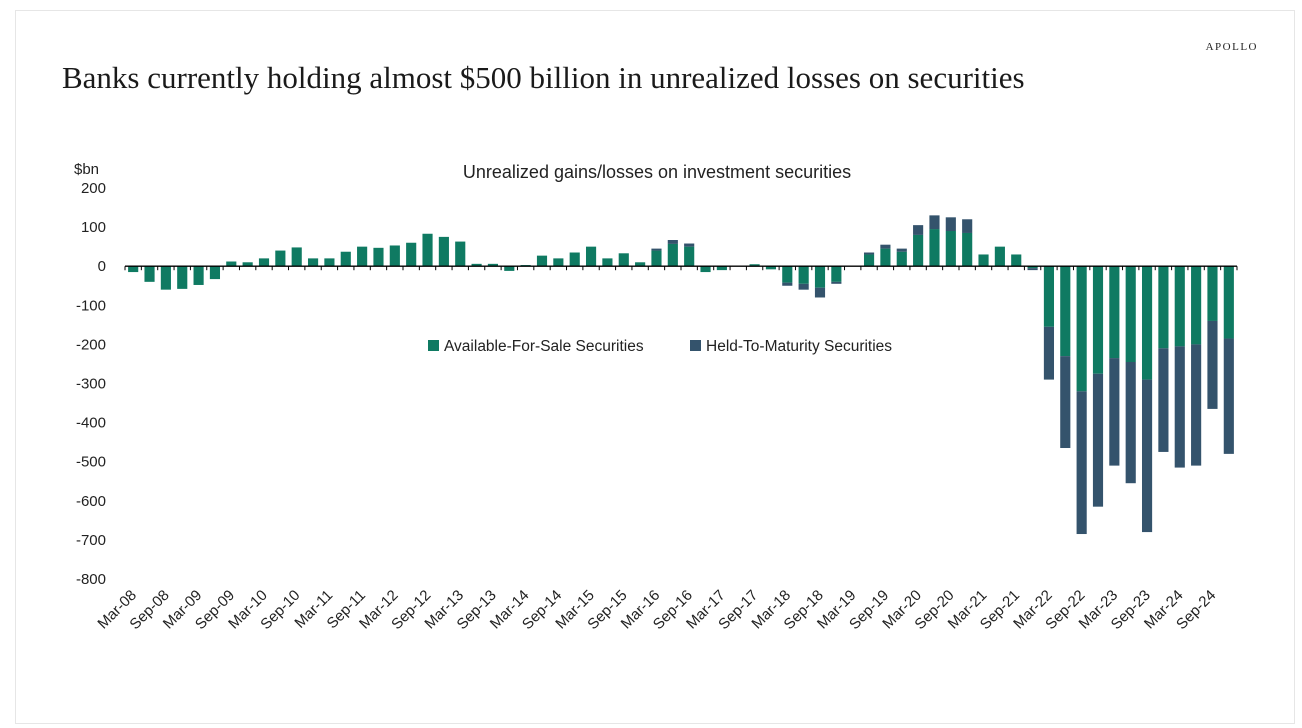  I want to click on afs-bar-2010Q2, so click(280, 258).